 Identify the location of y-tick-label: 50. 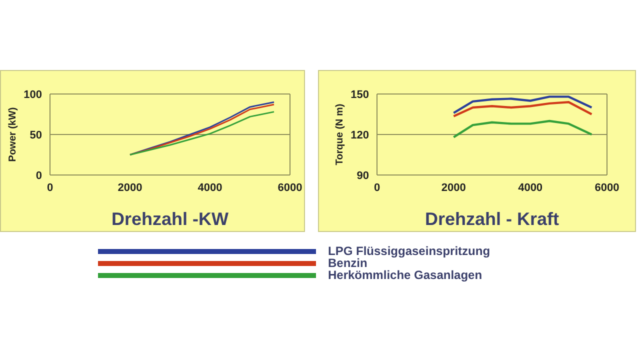
(36, 135).